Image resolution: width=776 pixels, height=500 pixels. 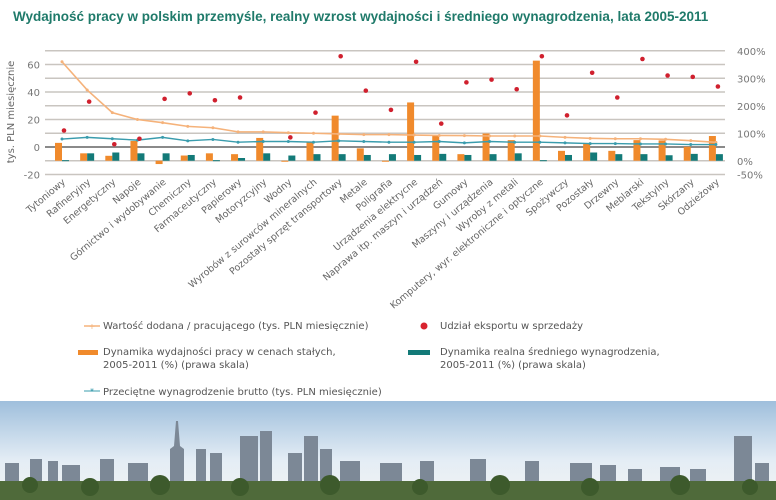 I want to click on y-tick-left: 60, so click(x=33, y=66).